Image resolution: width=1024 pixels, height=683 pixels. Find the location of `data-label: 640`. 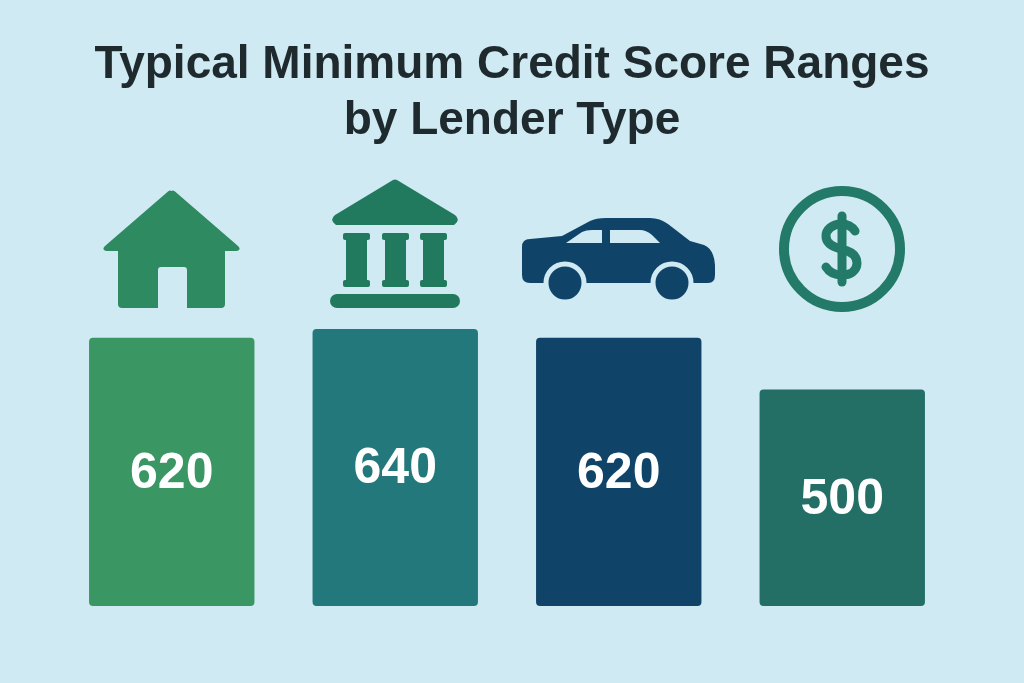

data-label: 640 is located at coordinates (395, 466).